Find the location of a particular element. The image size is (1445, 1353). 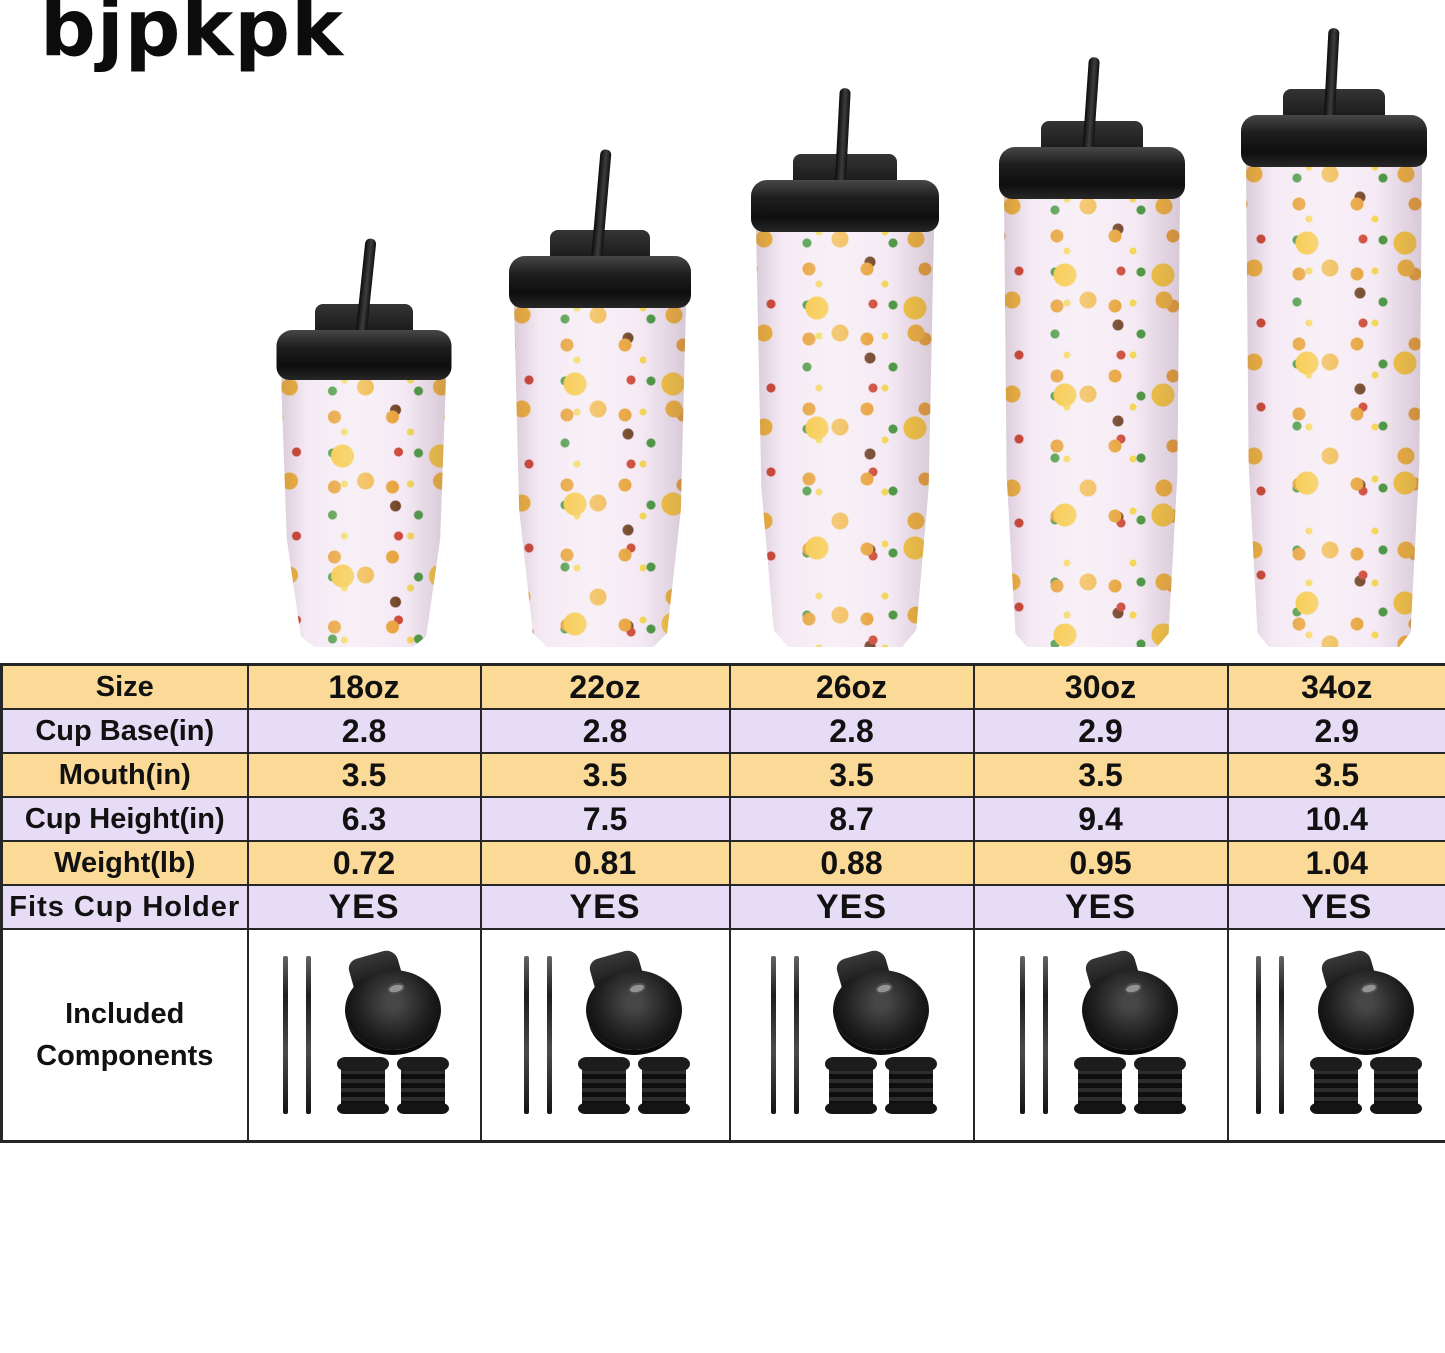

spec-row-weight: Weight(lb) 0.72 0.81 0.88 0.95 1.04 is located at coordinates (722, 863).